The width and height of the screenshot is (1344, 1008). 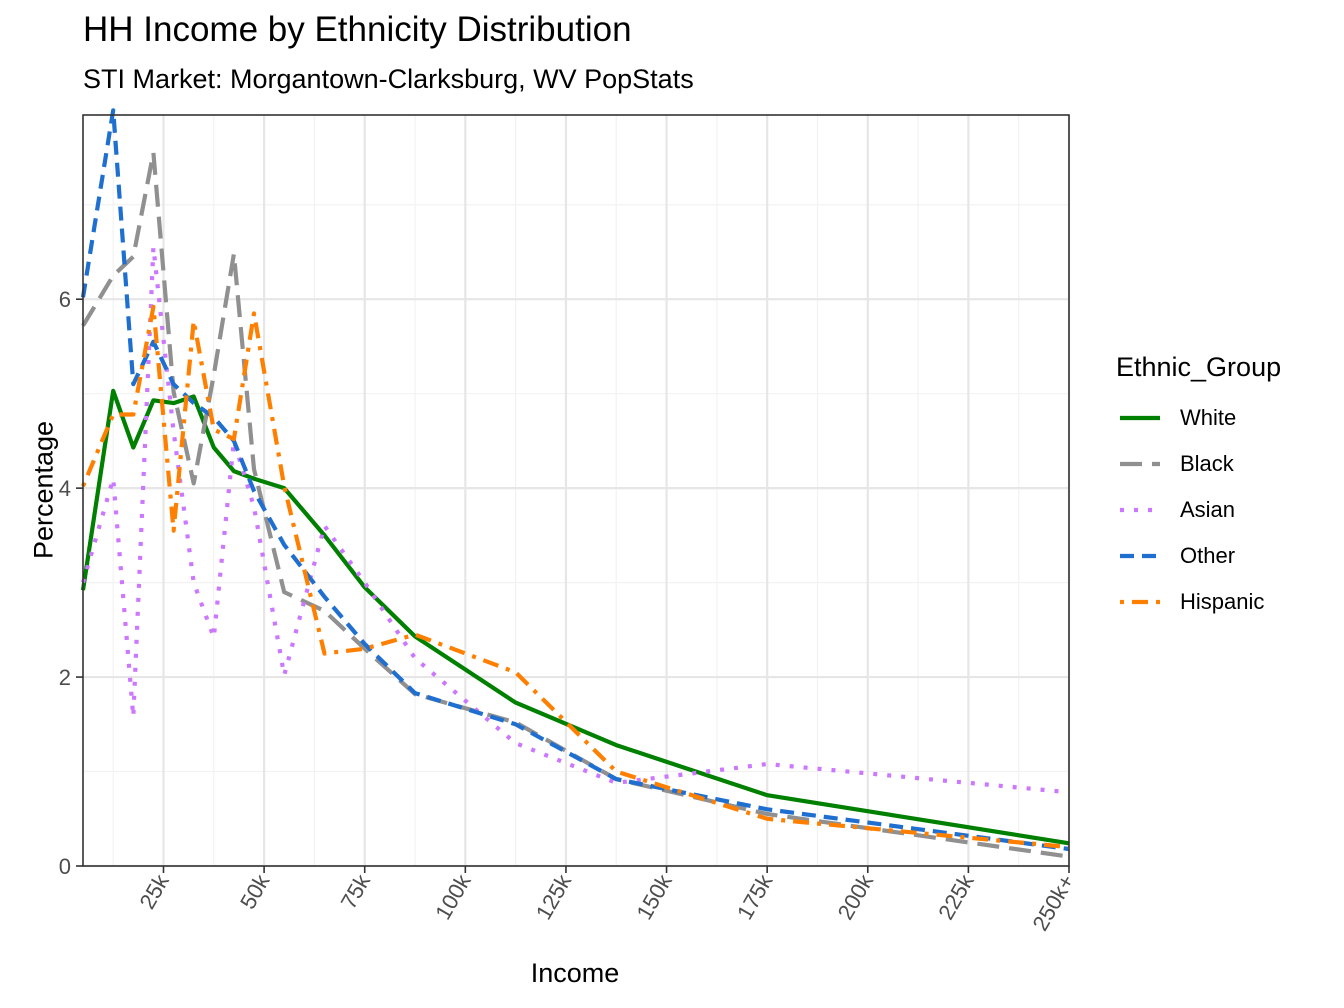 I want to click on x-axis: 25k 50k 75k 100k 125k 150k 175k 200k 225k 250k+, so click(x=606, y=900).